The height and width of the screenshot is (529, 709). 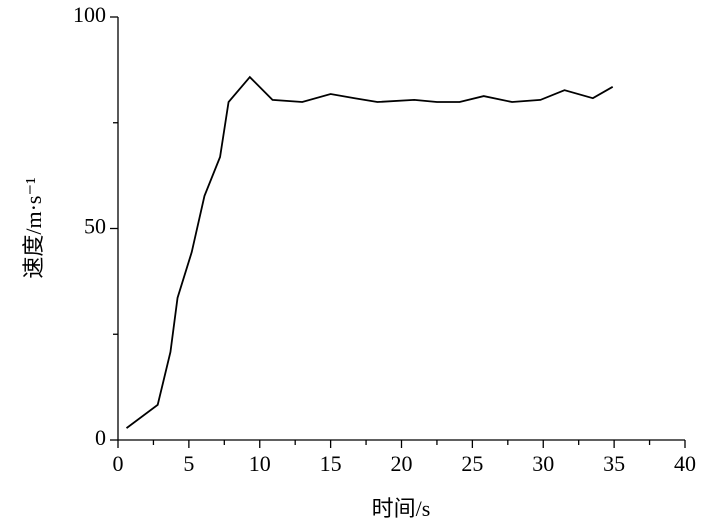 I want to click on x-axis-label: 时间/s, so click(x=401, y=508).